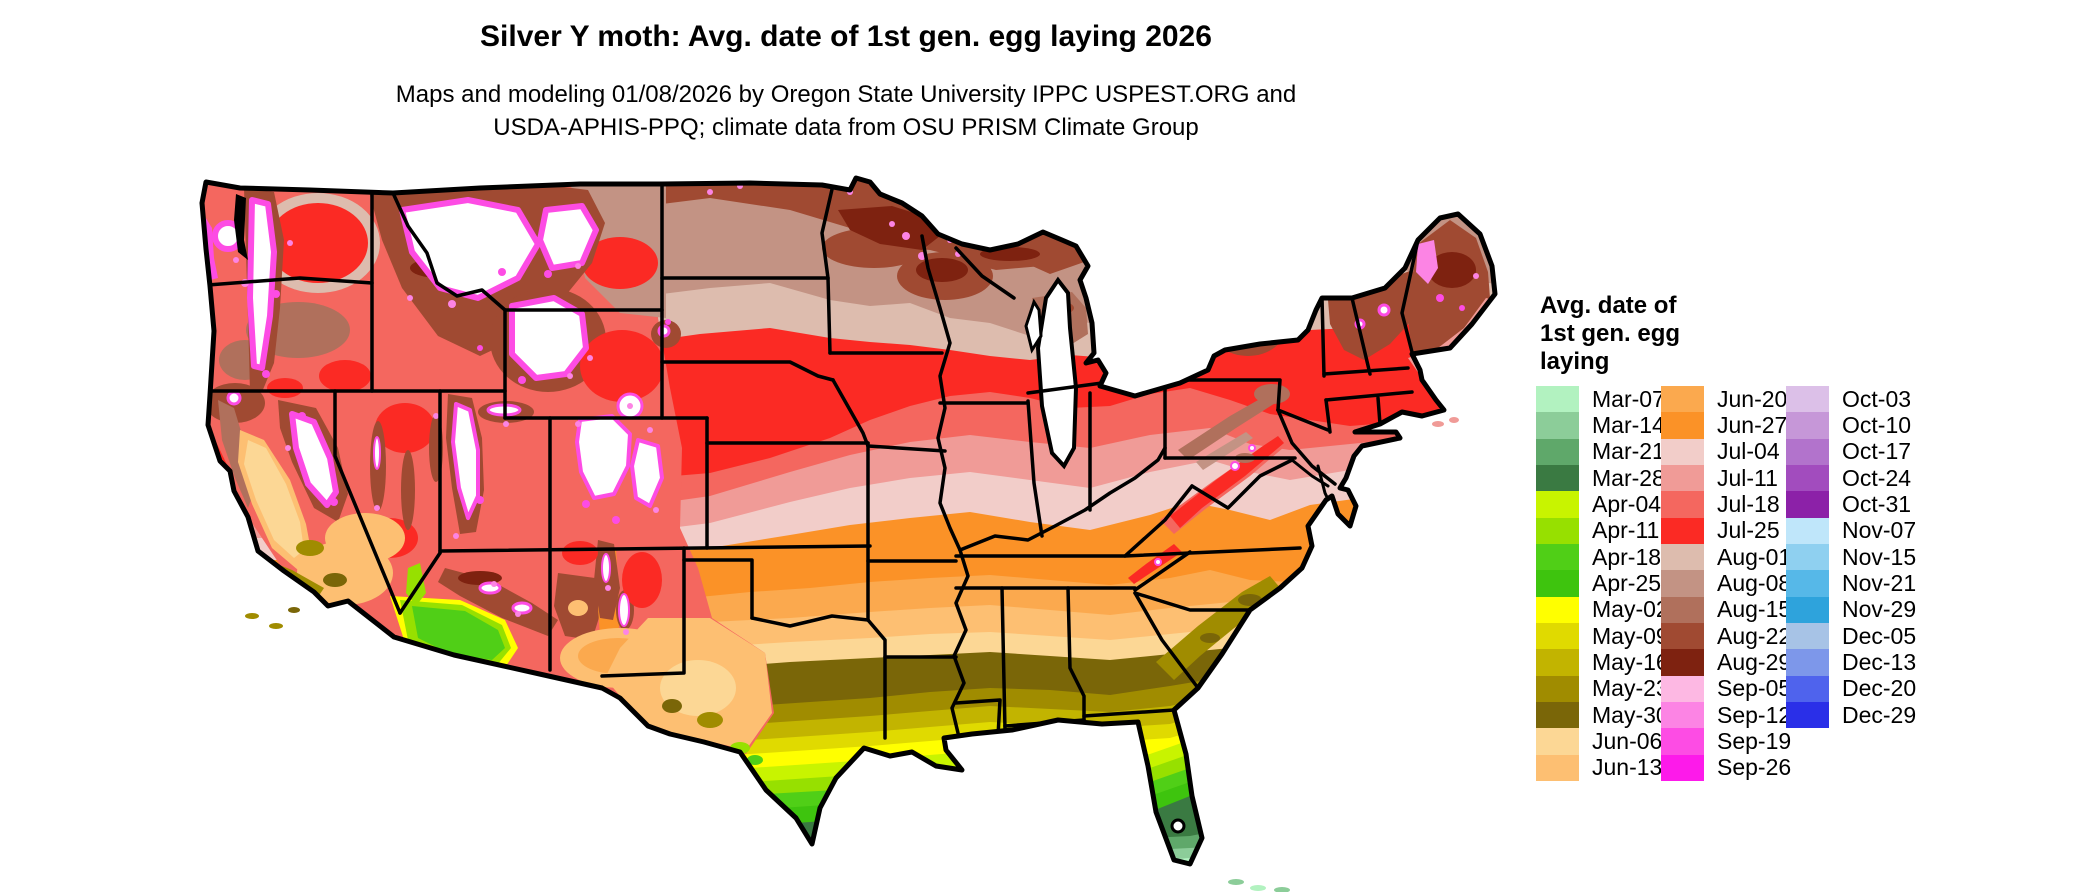 The height and width of the screenshot is (892, 2100). What do you see at coordinates (1877, 477) in the screenshot?
I see `legend-label: Oct-24` at bounding box center [1877, 477].